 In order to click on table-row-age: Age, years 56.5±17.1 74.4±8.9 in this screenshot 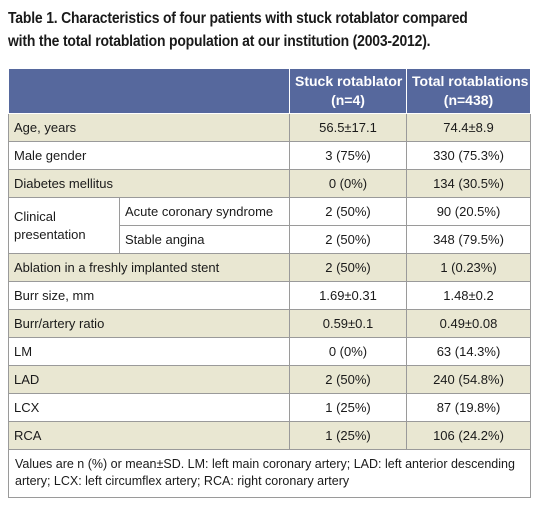, I will do `click(269, 127)`.